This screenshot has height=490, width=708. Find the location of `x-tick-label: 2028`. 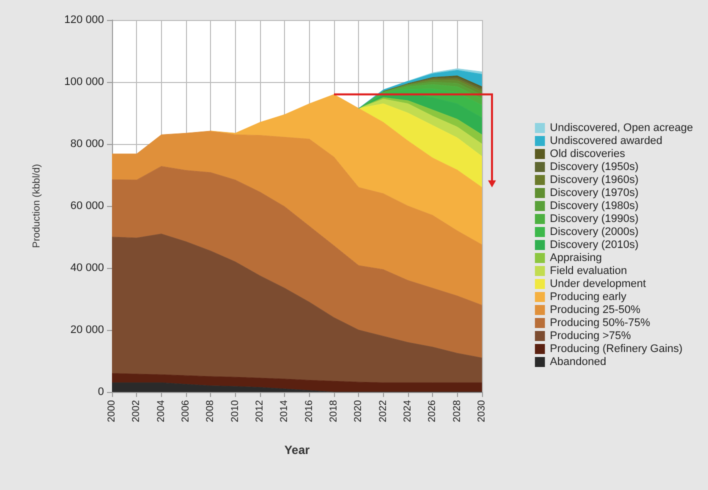

x-tick-label: 2028 is located at coordinates (457, 411).